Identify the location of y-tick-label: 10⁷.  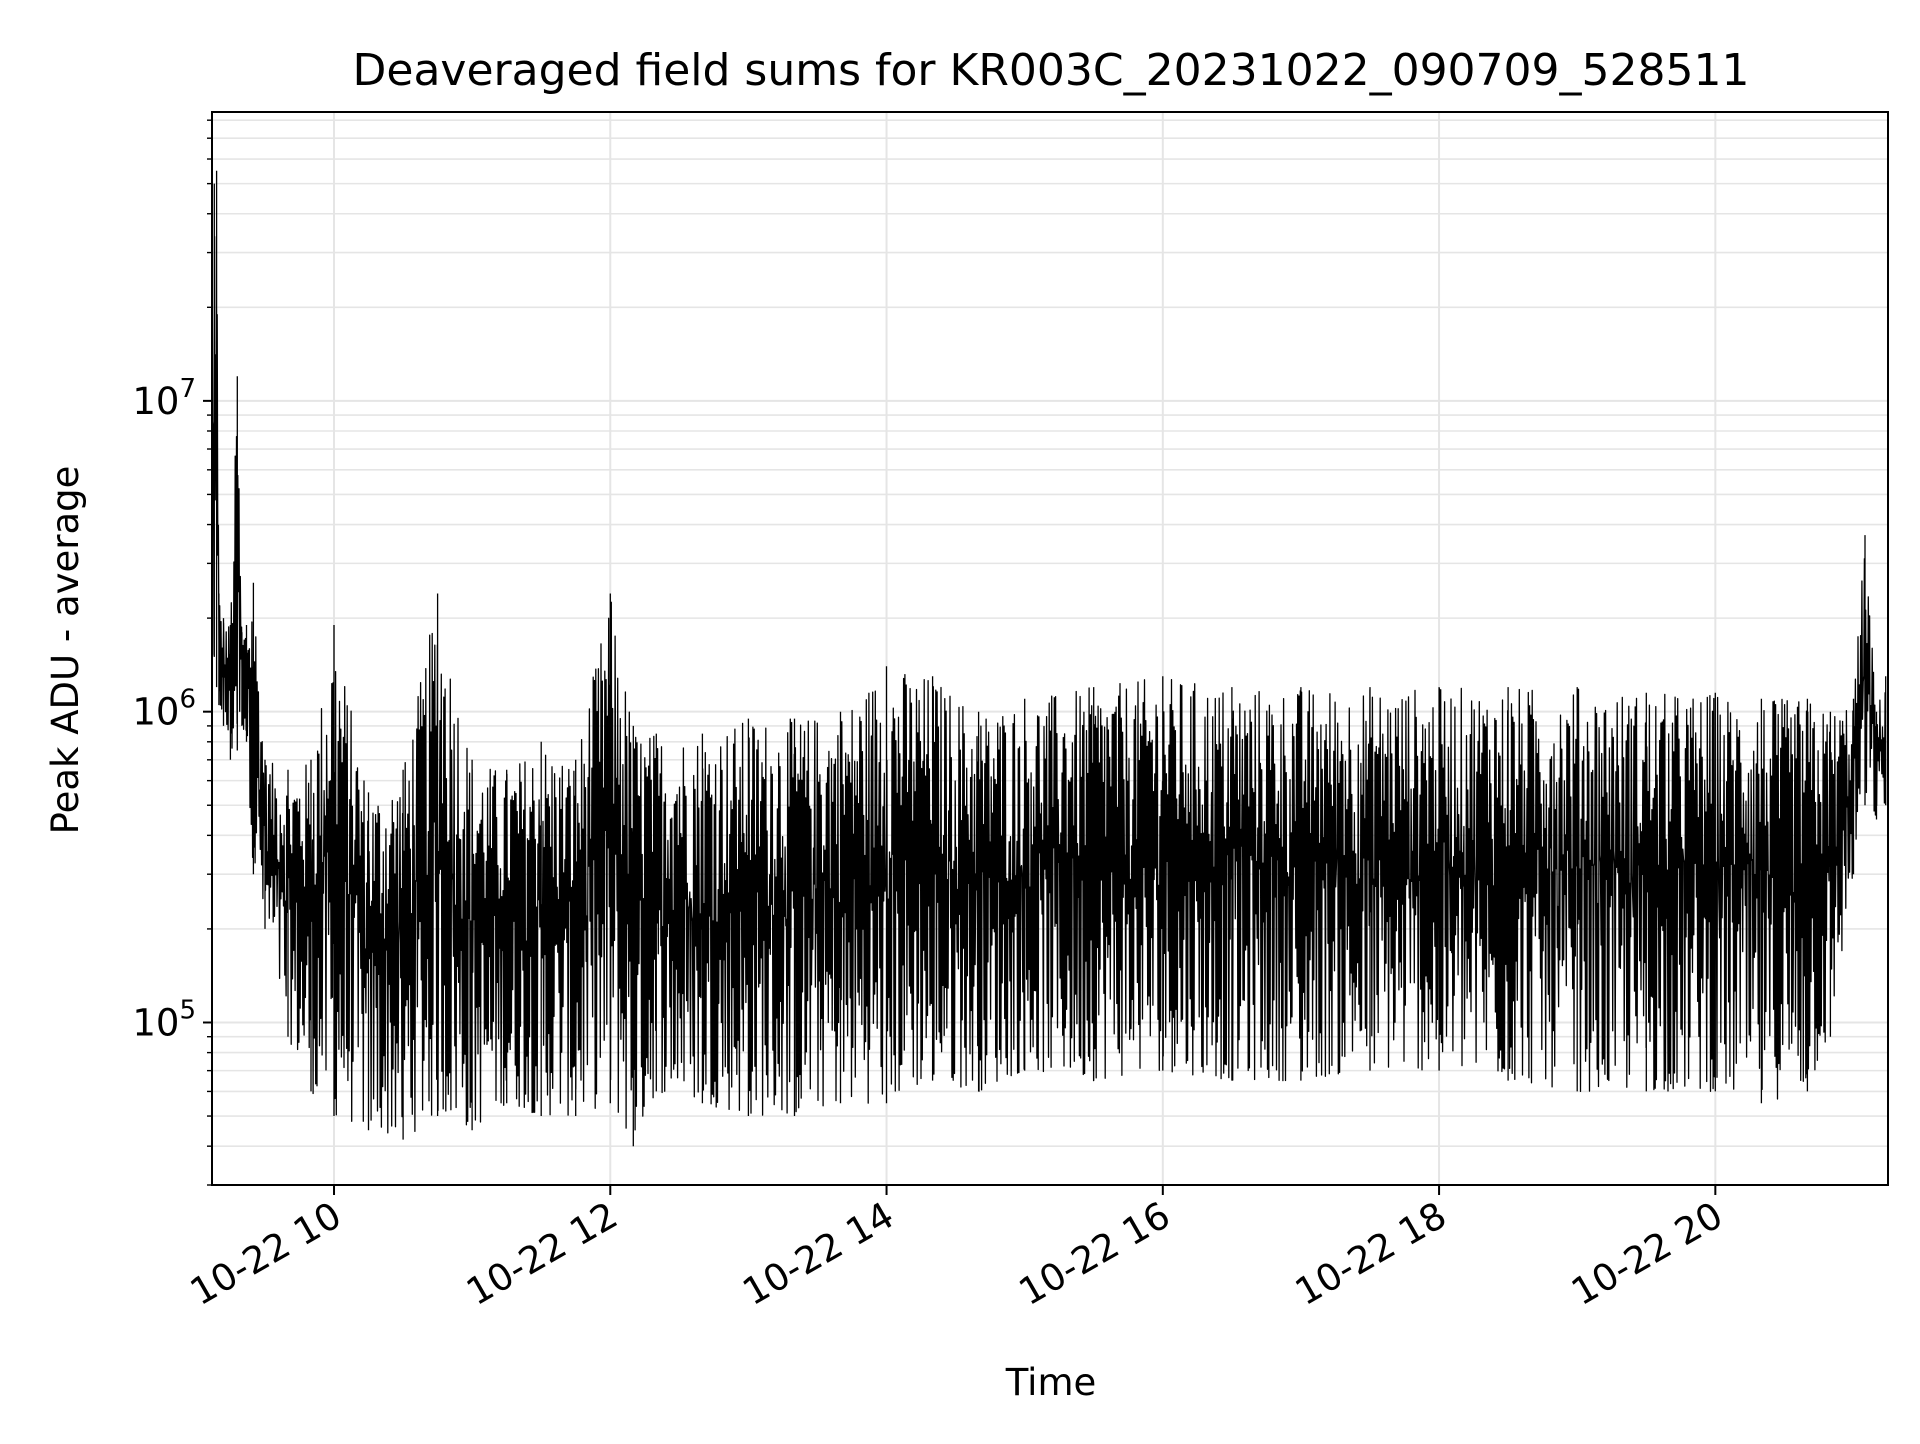
(164, 398).